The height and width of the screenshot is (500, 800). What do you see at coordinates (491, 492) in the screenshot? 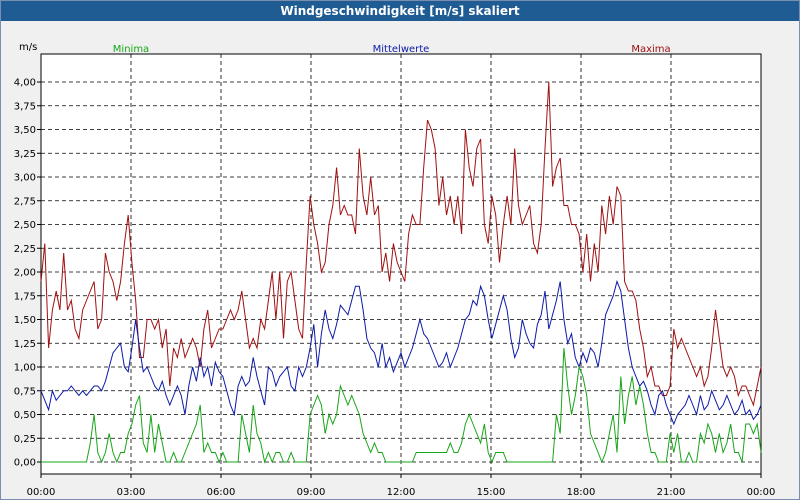
I see `x-tick-time: 15:00` at bounding box center [491, 492].